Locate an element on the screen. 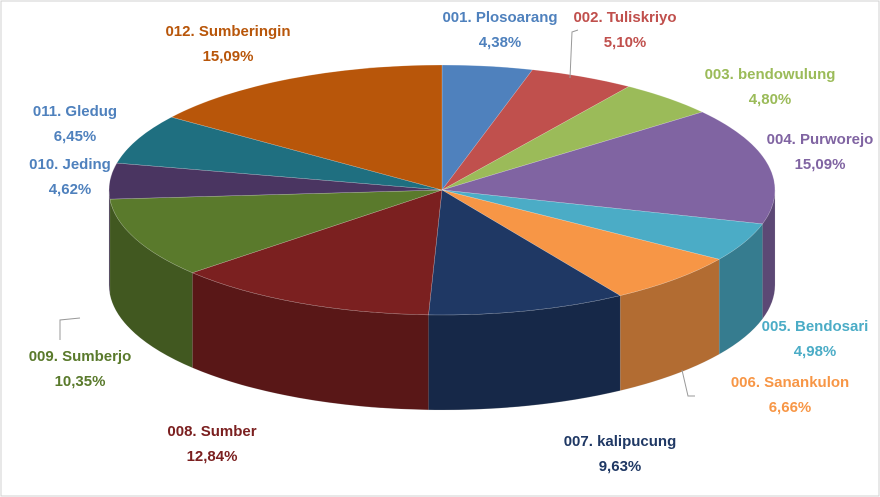 Image resolution: width=880 pixels, height=497 pixels. slice-label: 009. Sumberjo is located at coordinates (80, 356).